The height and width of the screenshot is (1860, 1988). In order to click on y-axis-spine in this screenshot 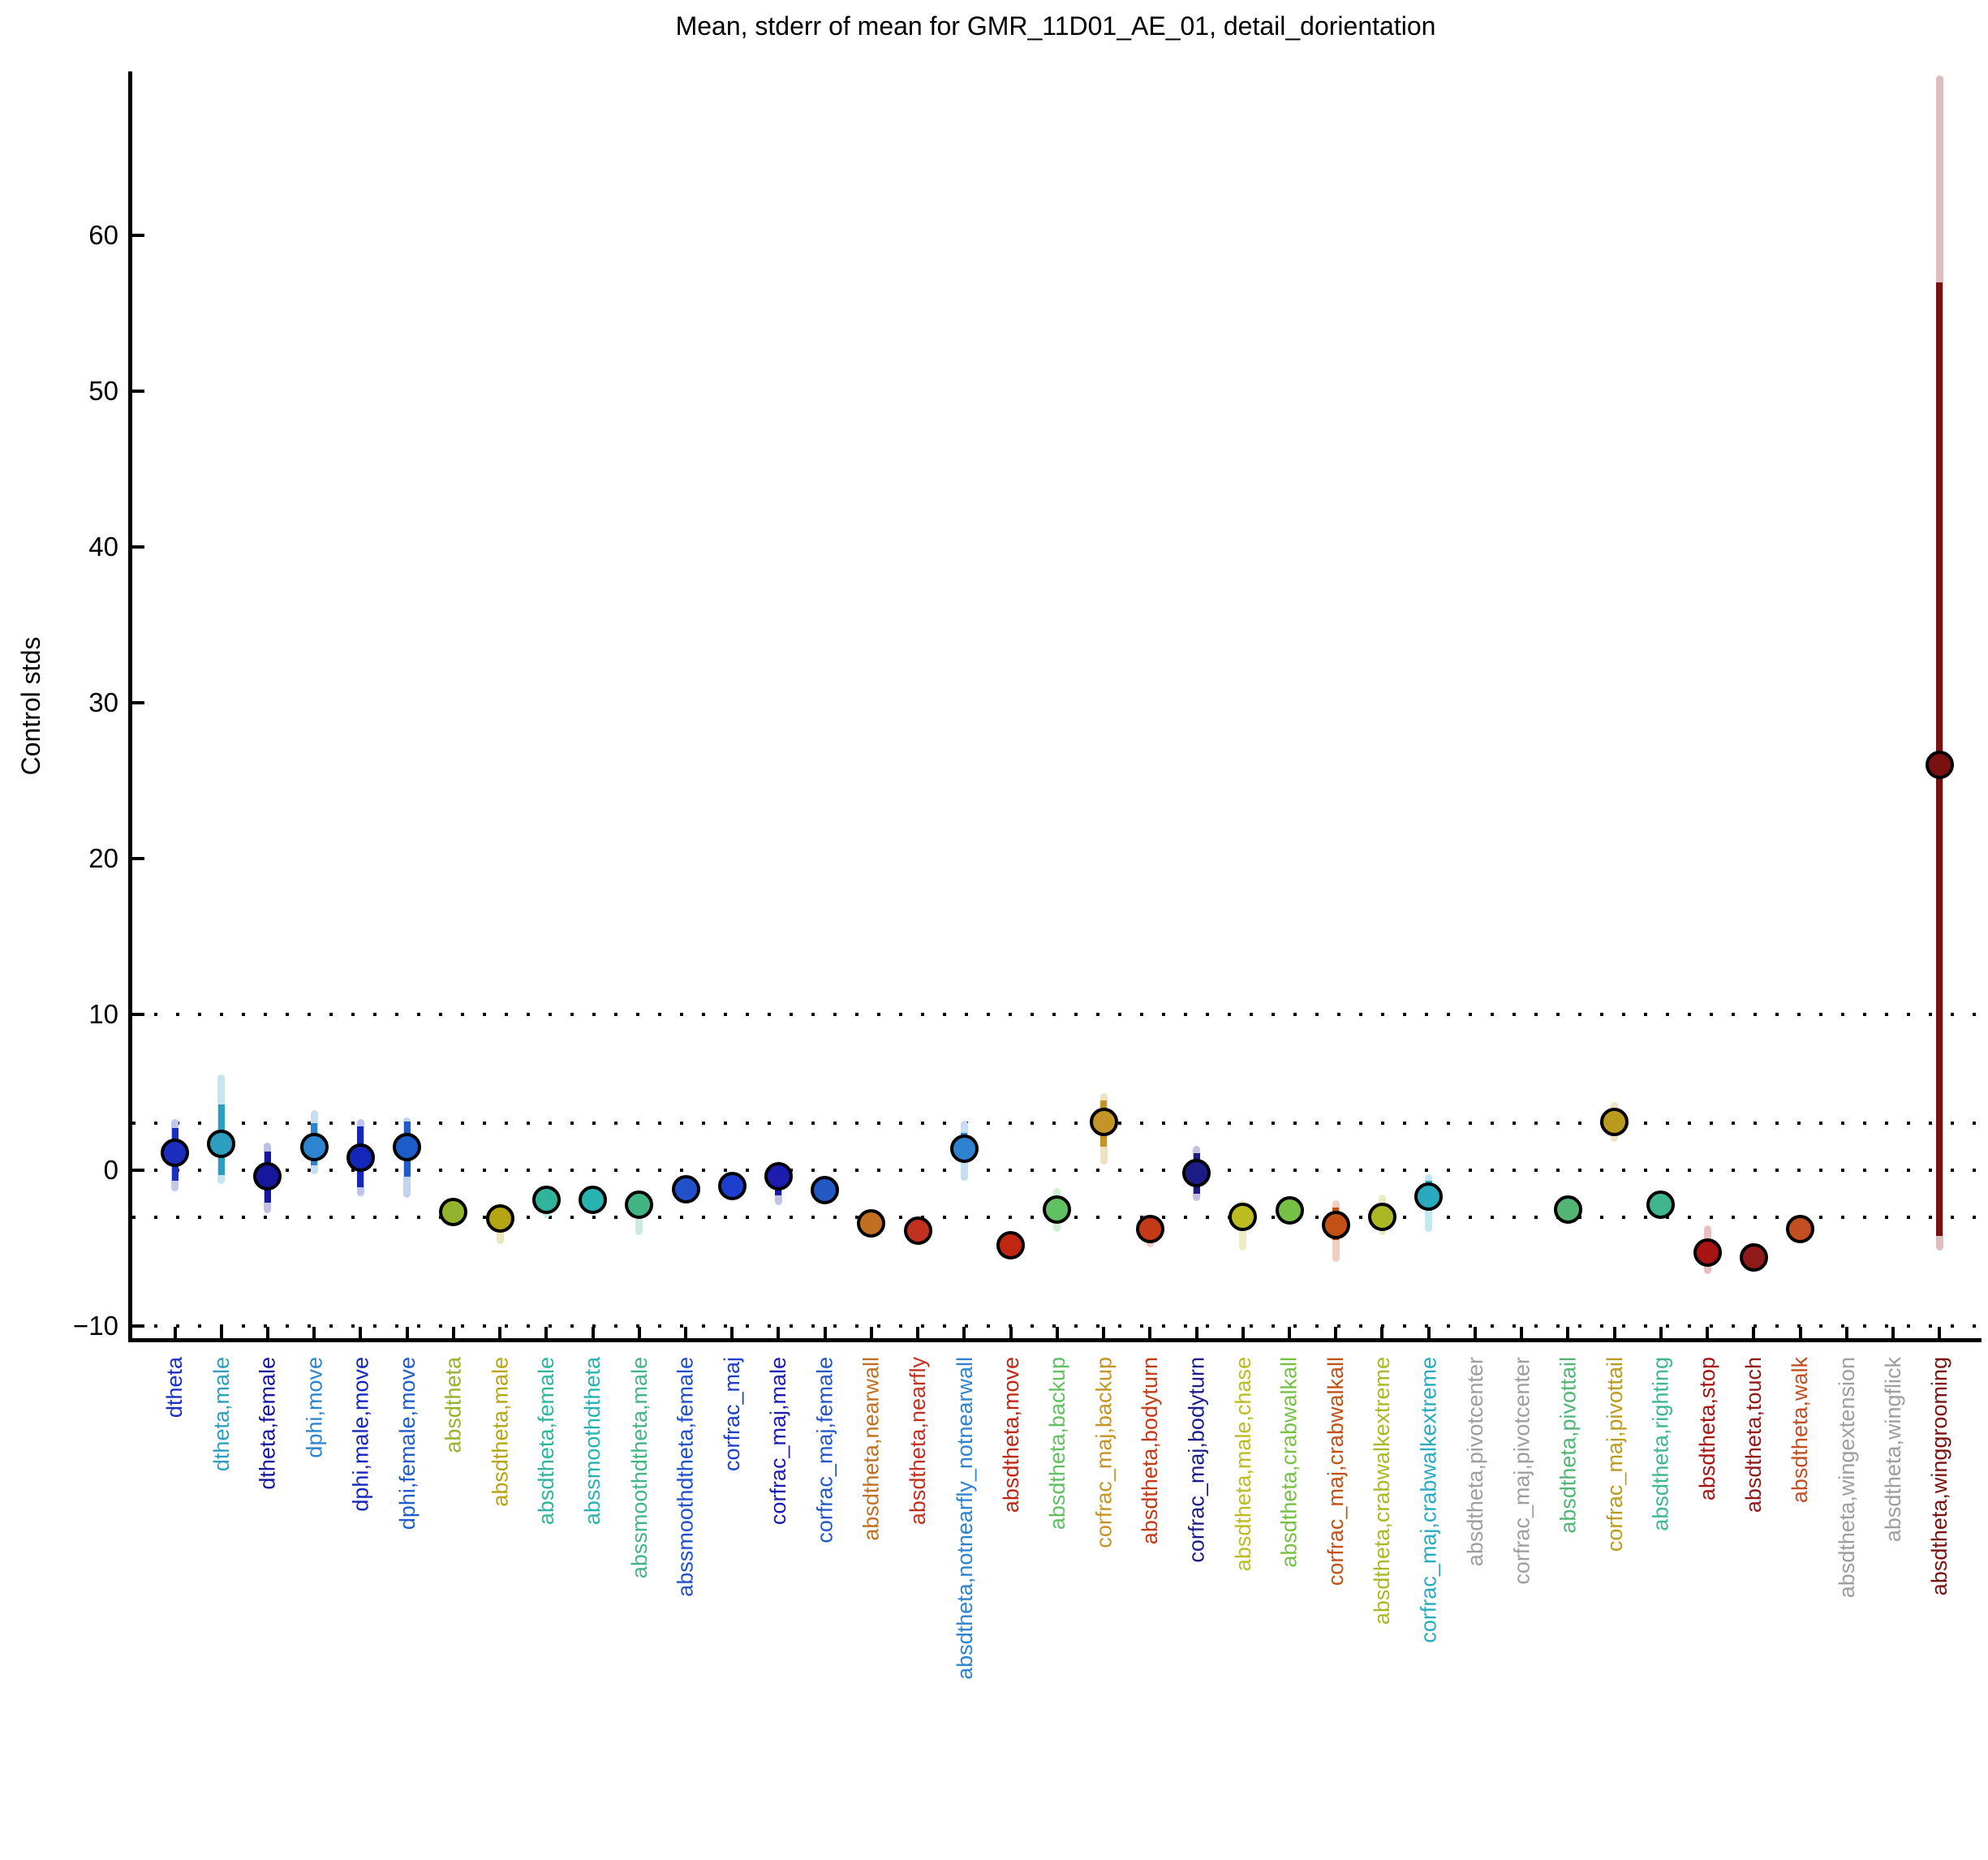, I will do `click(130, 706)`.